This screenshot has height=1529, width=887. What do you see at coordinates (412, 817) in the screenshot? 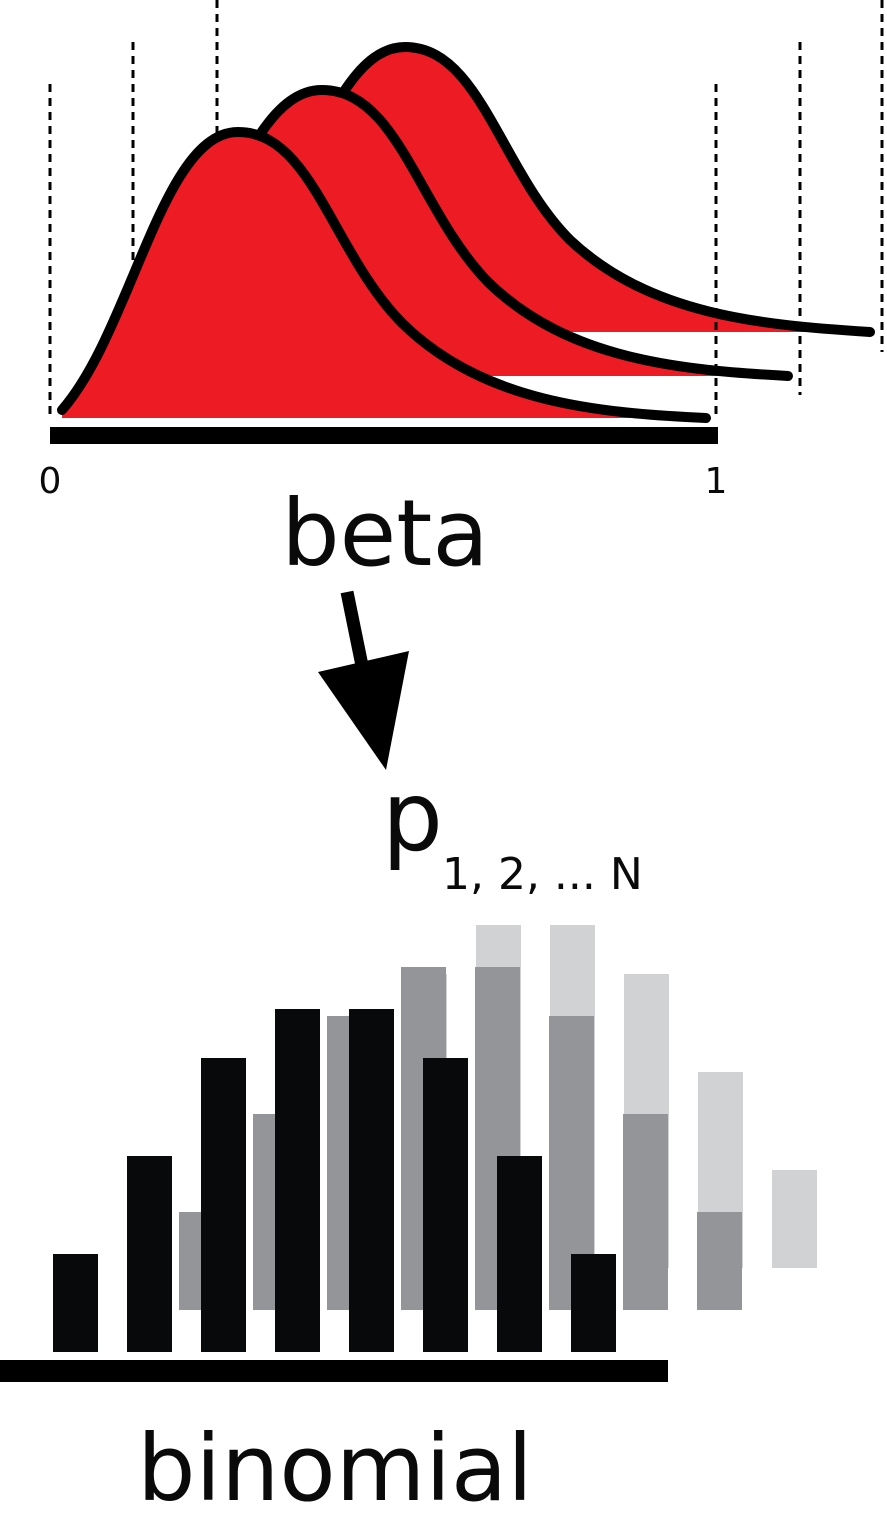
I see `parameter-symbol: p` at bounding box center [412, 817].